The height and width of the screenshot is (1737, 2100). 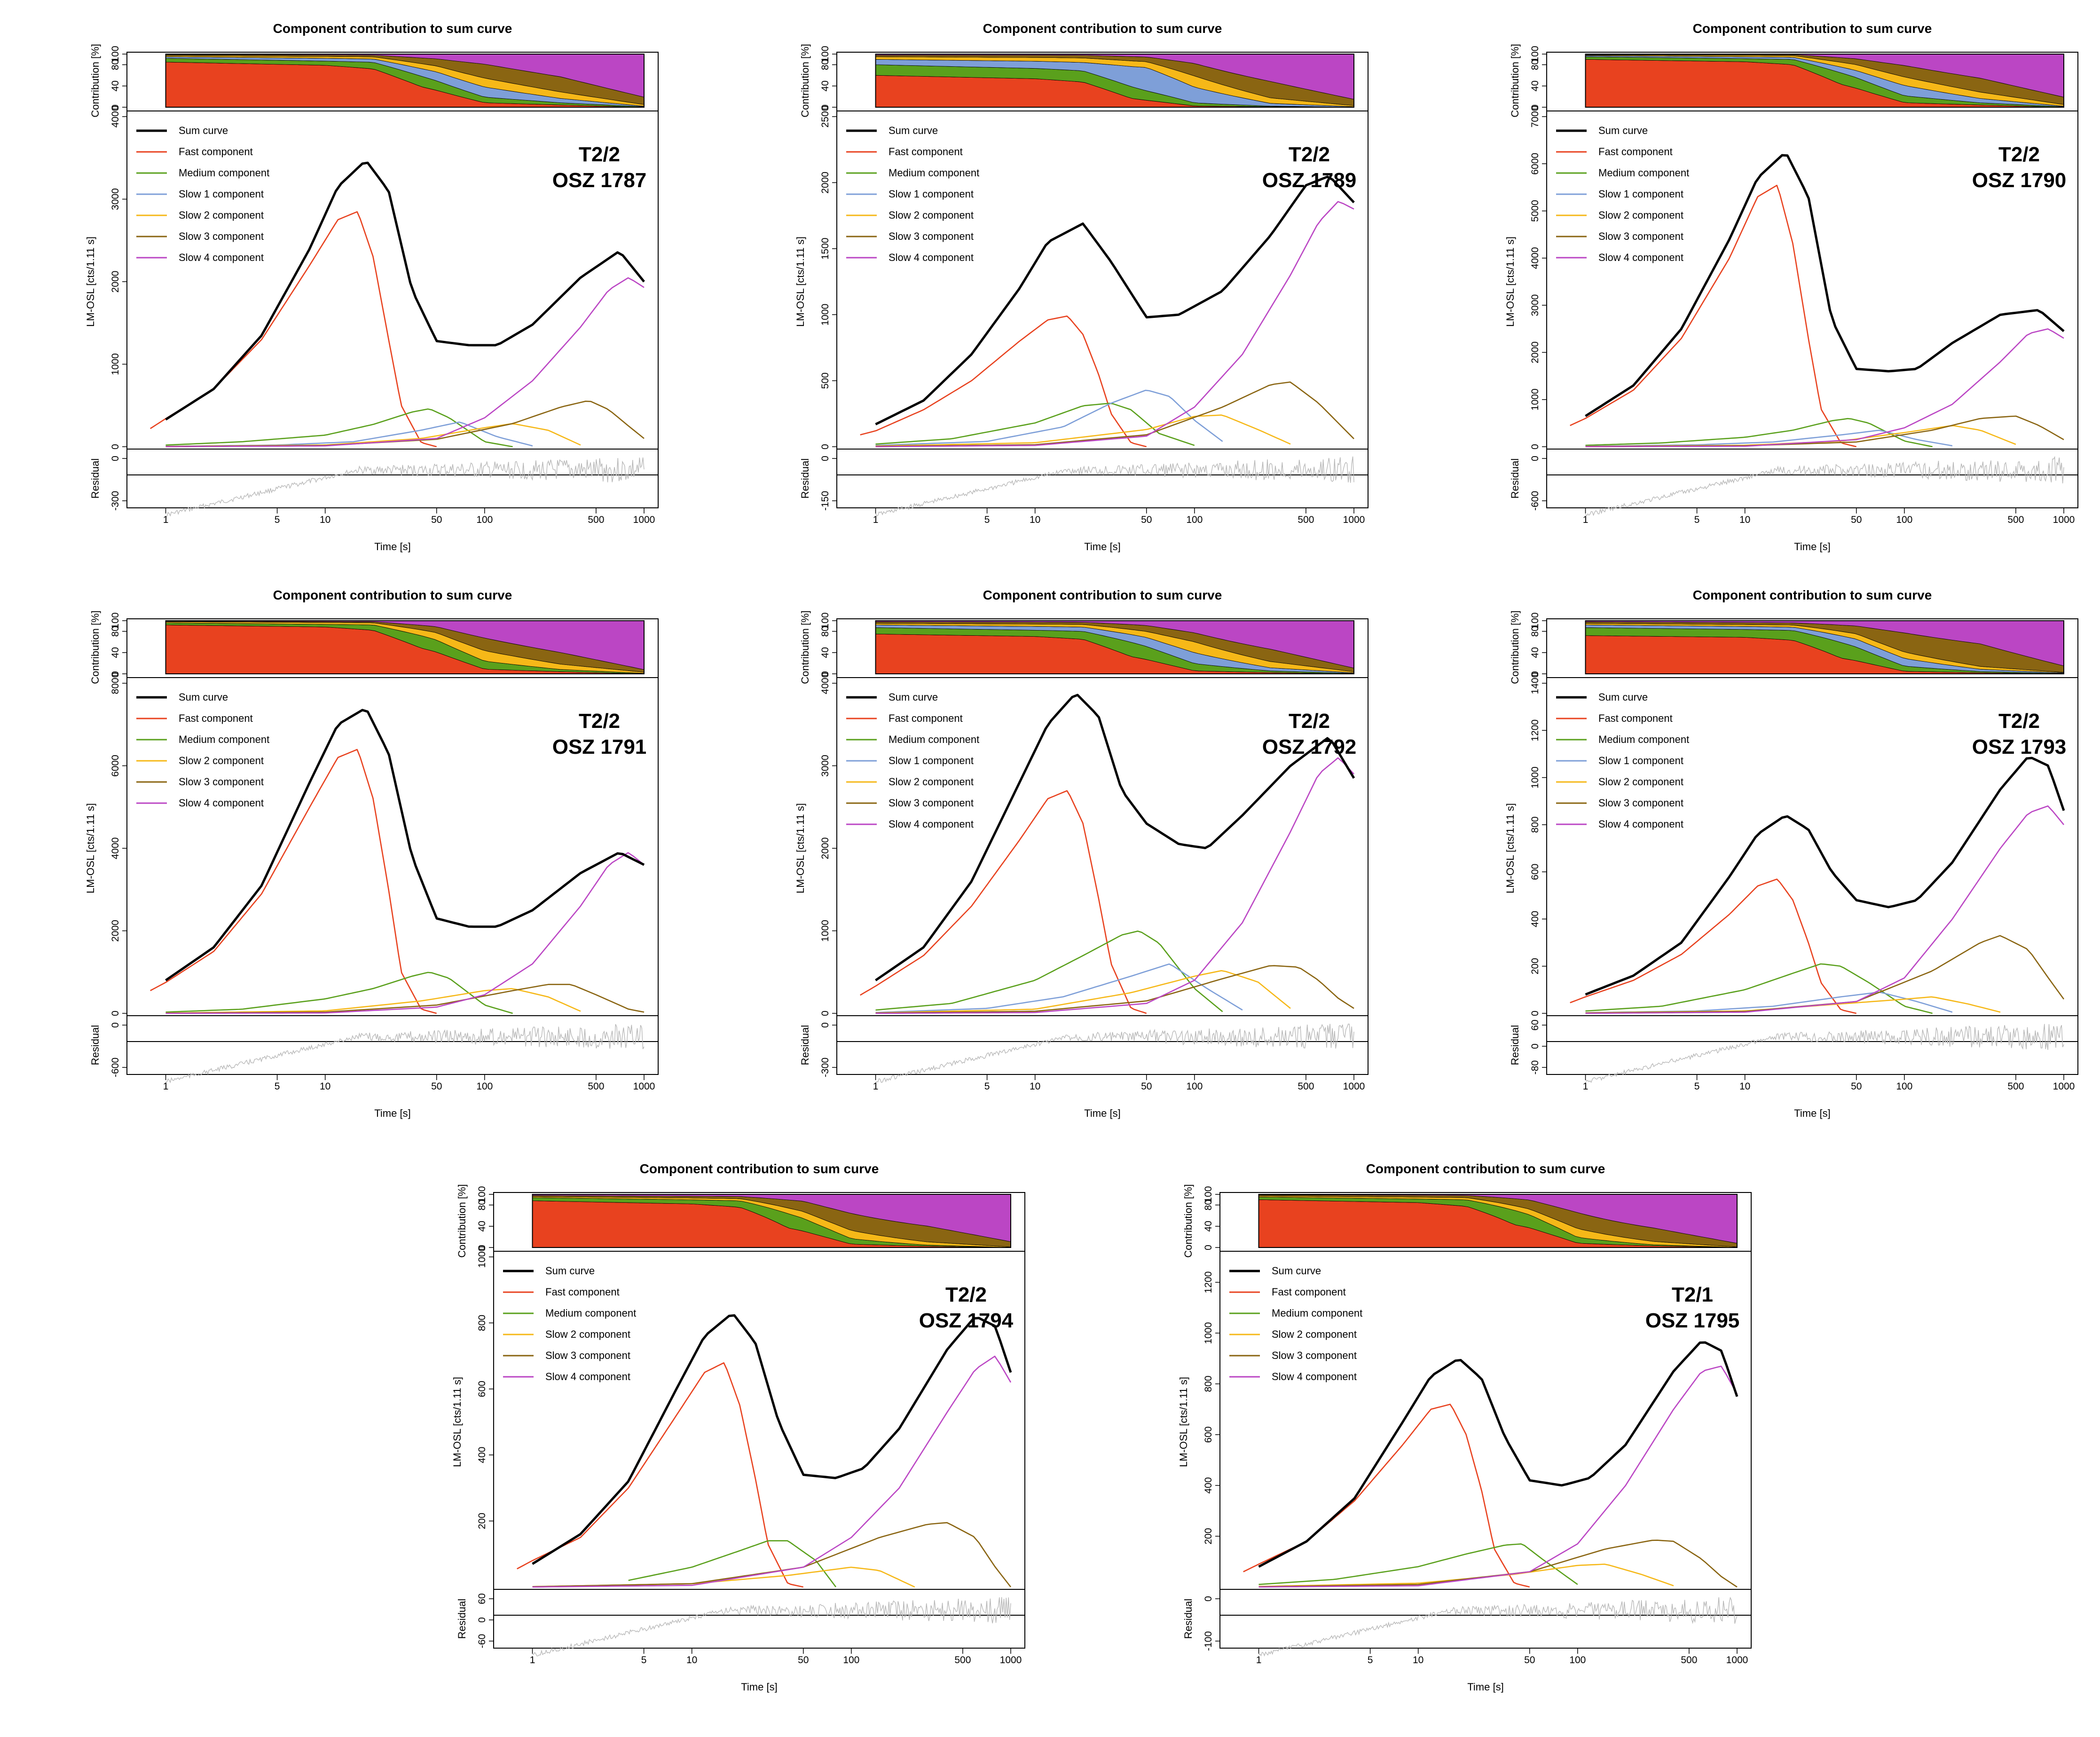 I want to click on sample-label-line2: OSZ 1793, so click(x=2019, y=746).